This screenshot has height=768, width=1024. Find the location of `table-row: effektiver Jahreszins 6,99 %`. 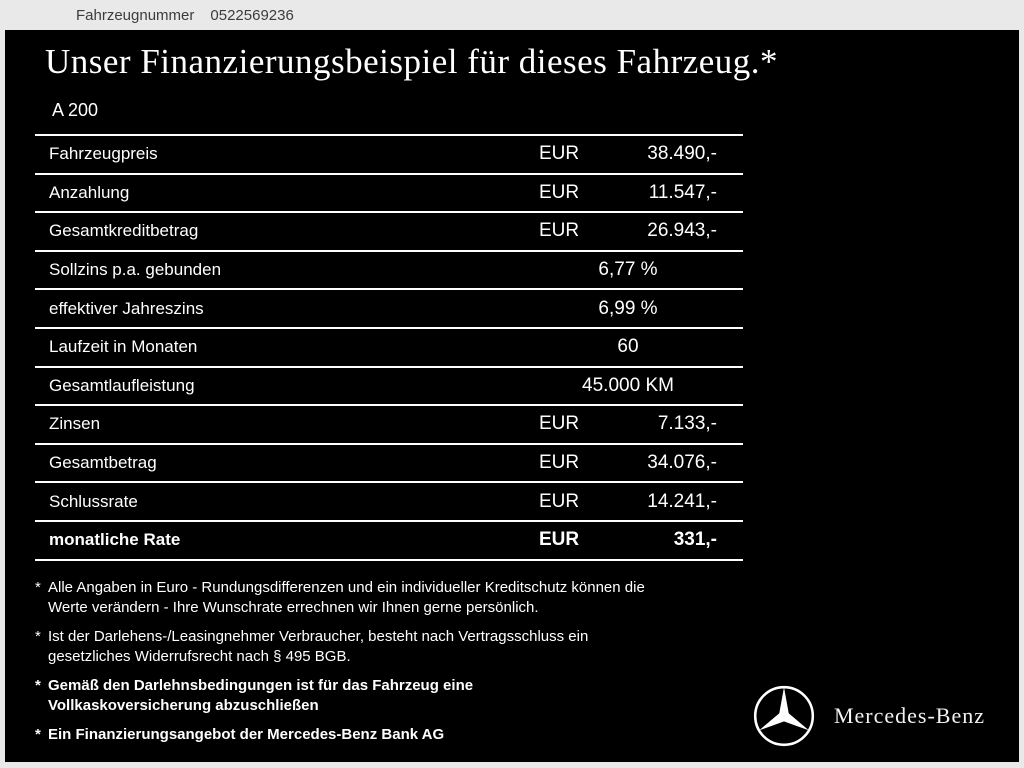

table-row: effektiver Jahreszins 6,99 % is located at coordinates (389, 309).